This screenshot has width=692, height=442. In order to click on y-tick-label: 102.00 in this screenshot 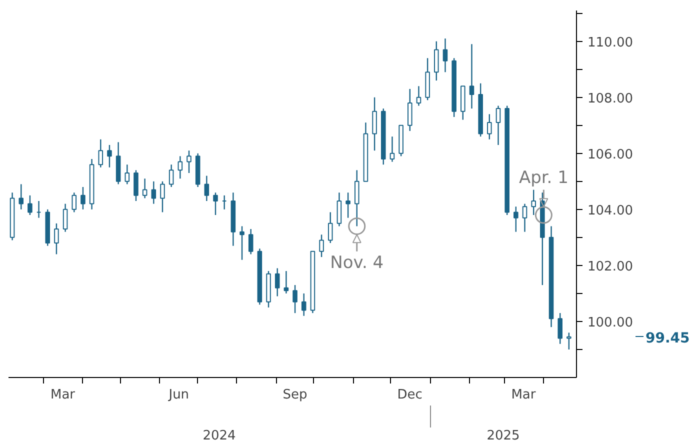, I will do `click(610, 266)`.